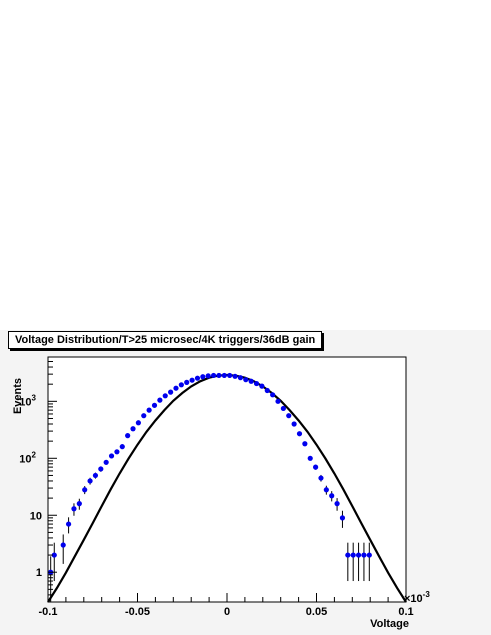 This screenshot has width=491, height=635. I want to click on y-tick-label: 10², so click(27, 457).